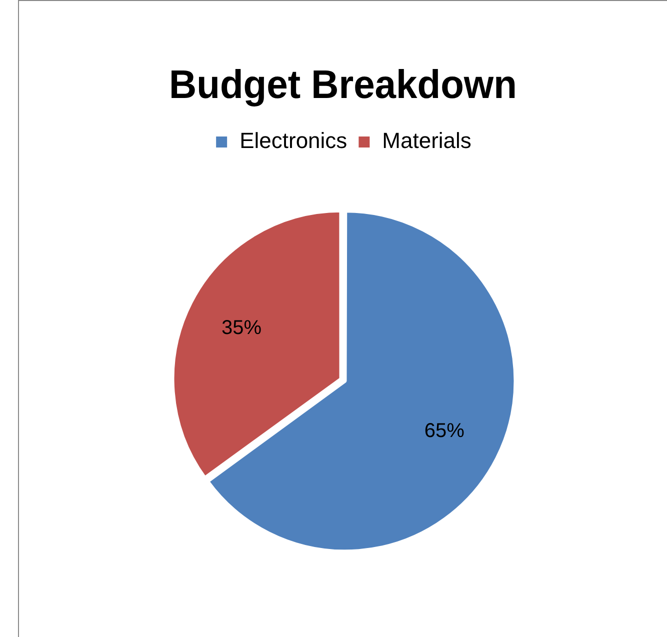 This screenshot has height=637, width=667. Describe the element at coordinates (343, 85) in the screenshot. I see `chart-title: Budget Breakdown` at that location.